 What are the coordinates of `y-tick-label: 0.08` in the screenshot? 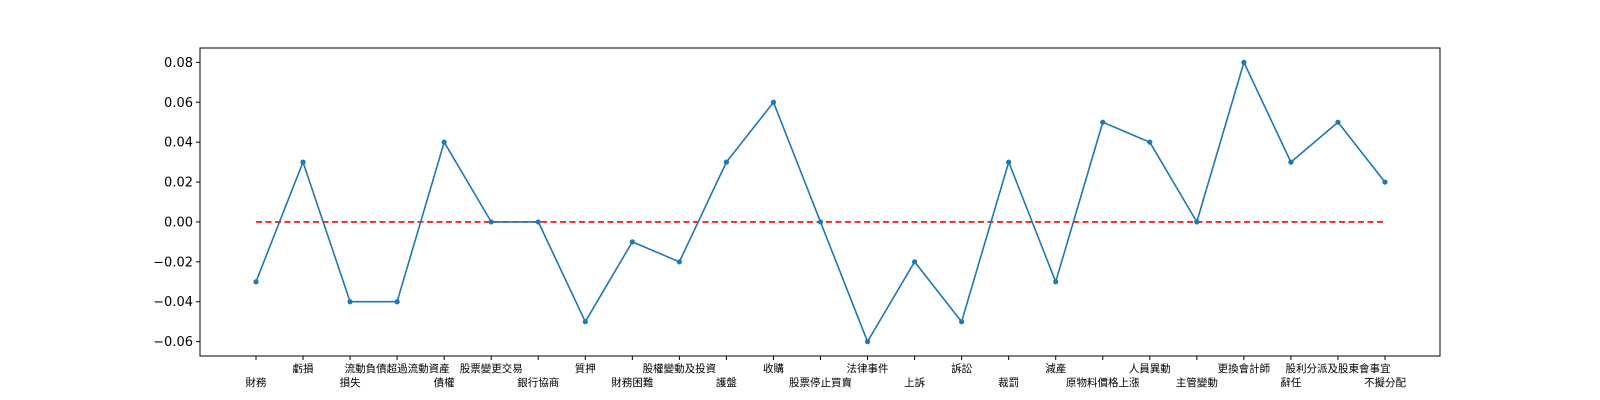 It's located at (178, 63).